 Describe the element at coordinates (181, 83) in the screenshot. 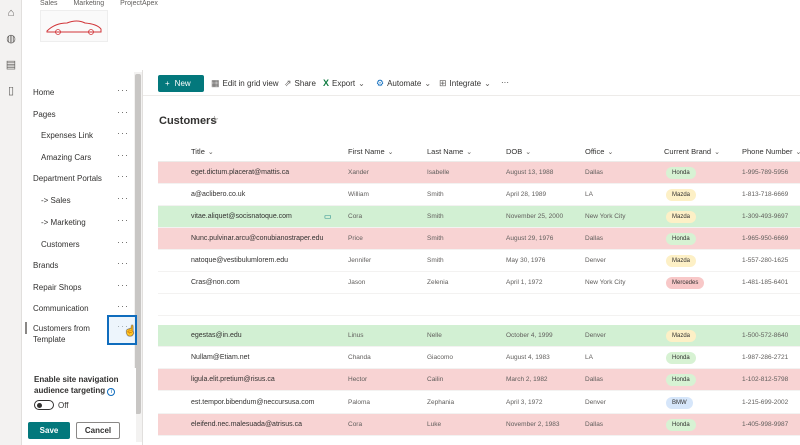

I see `new-button: + New` at that location.